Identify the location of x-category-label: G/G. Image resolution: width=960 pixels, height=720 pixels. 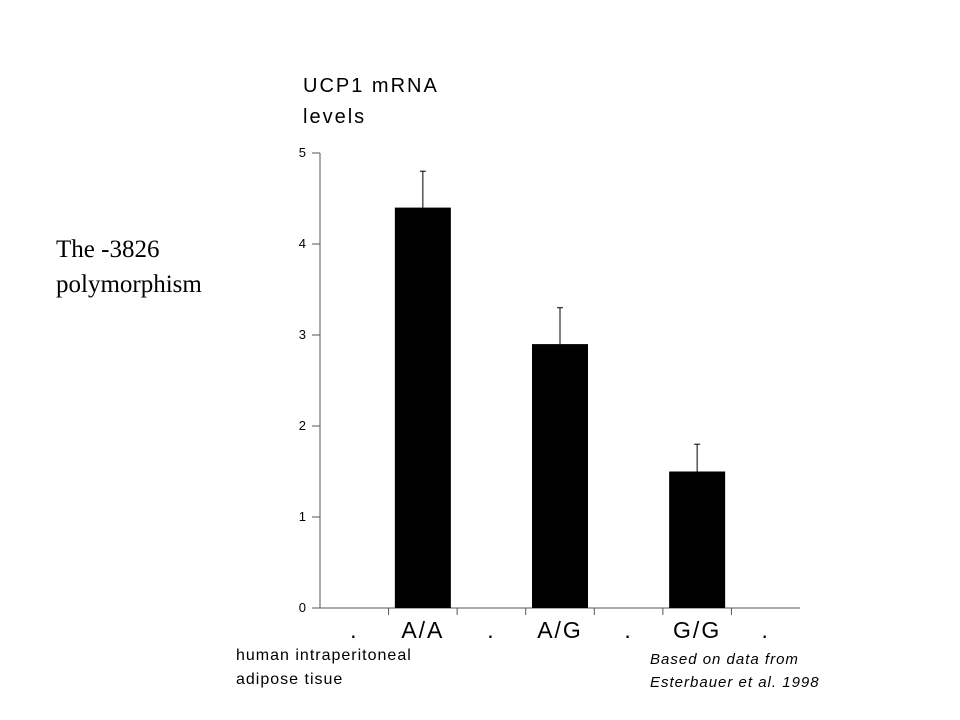
(697, 630).